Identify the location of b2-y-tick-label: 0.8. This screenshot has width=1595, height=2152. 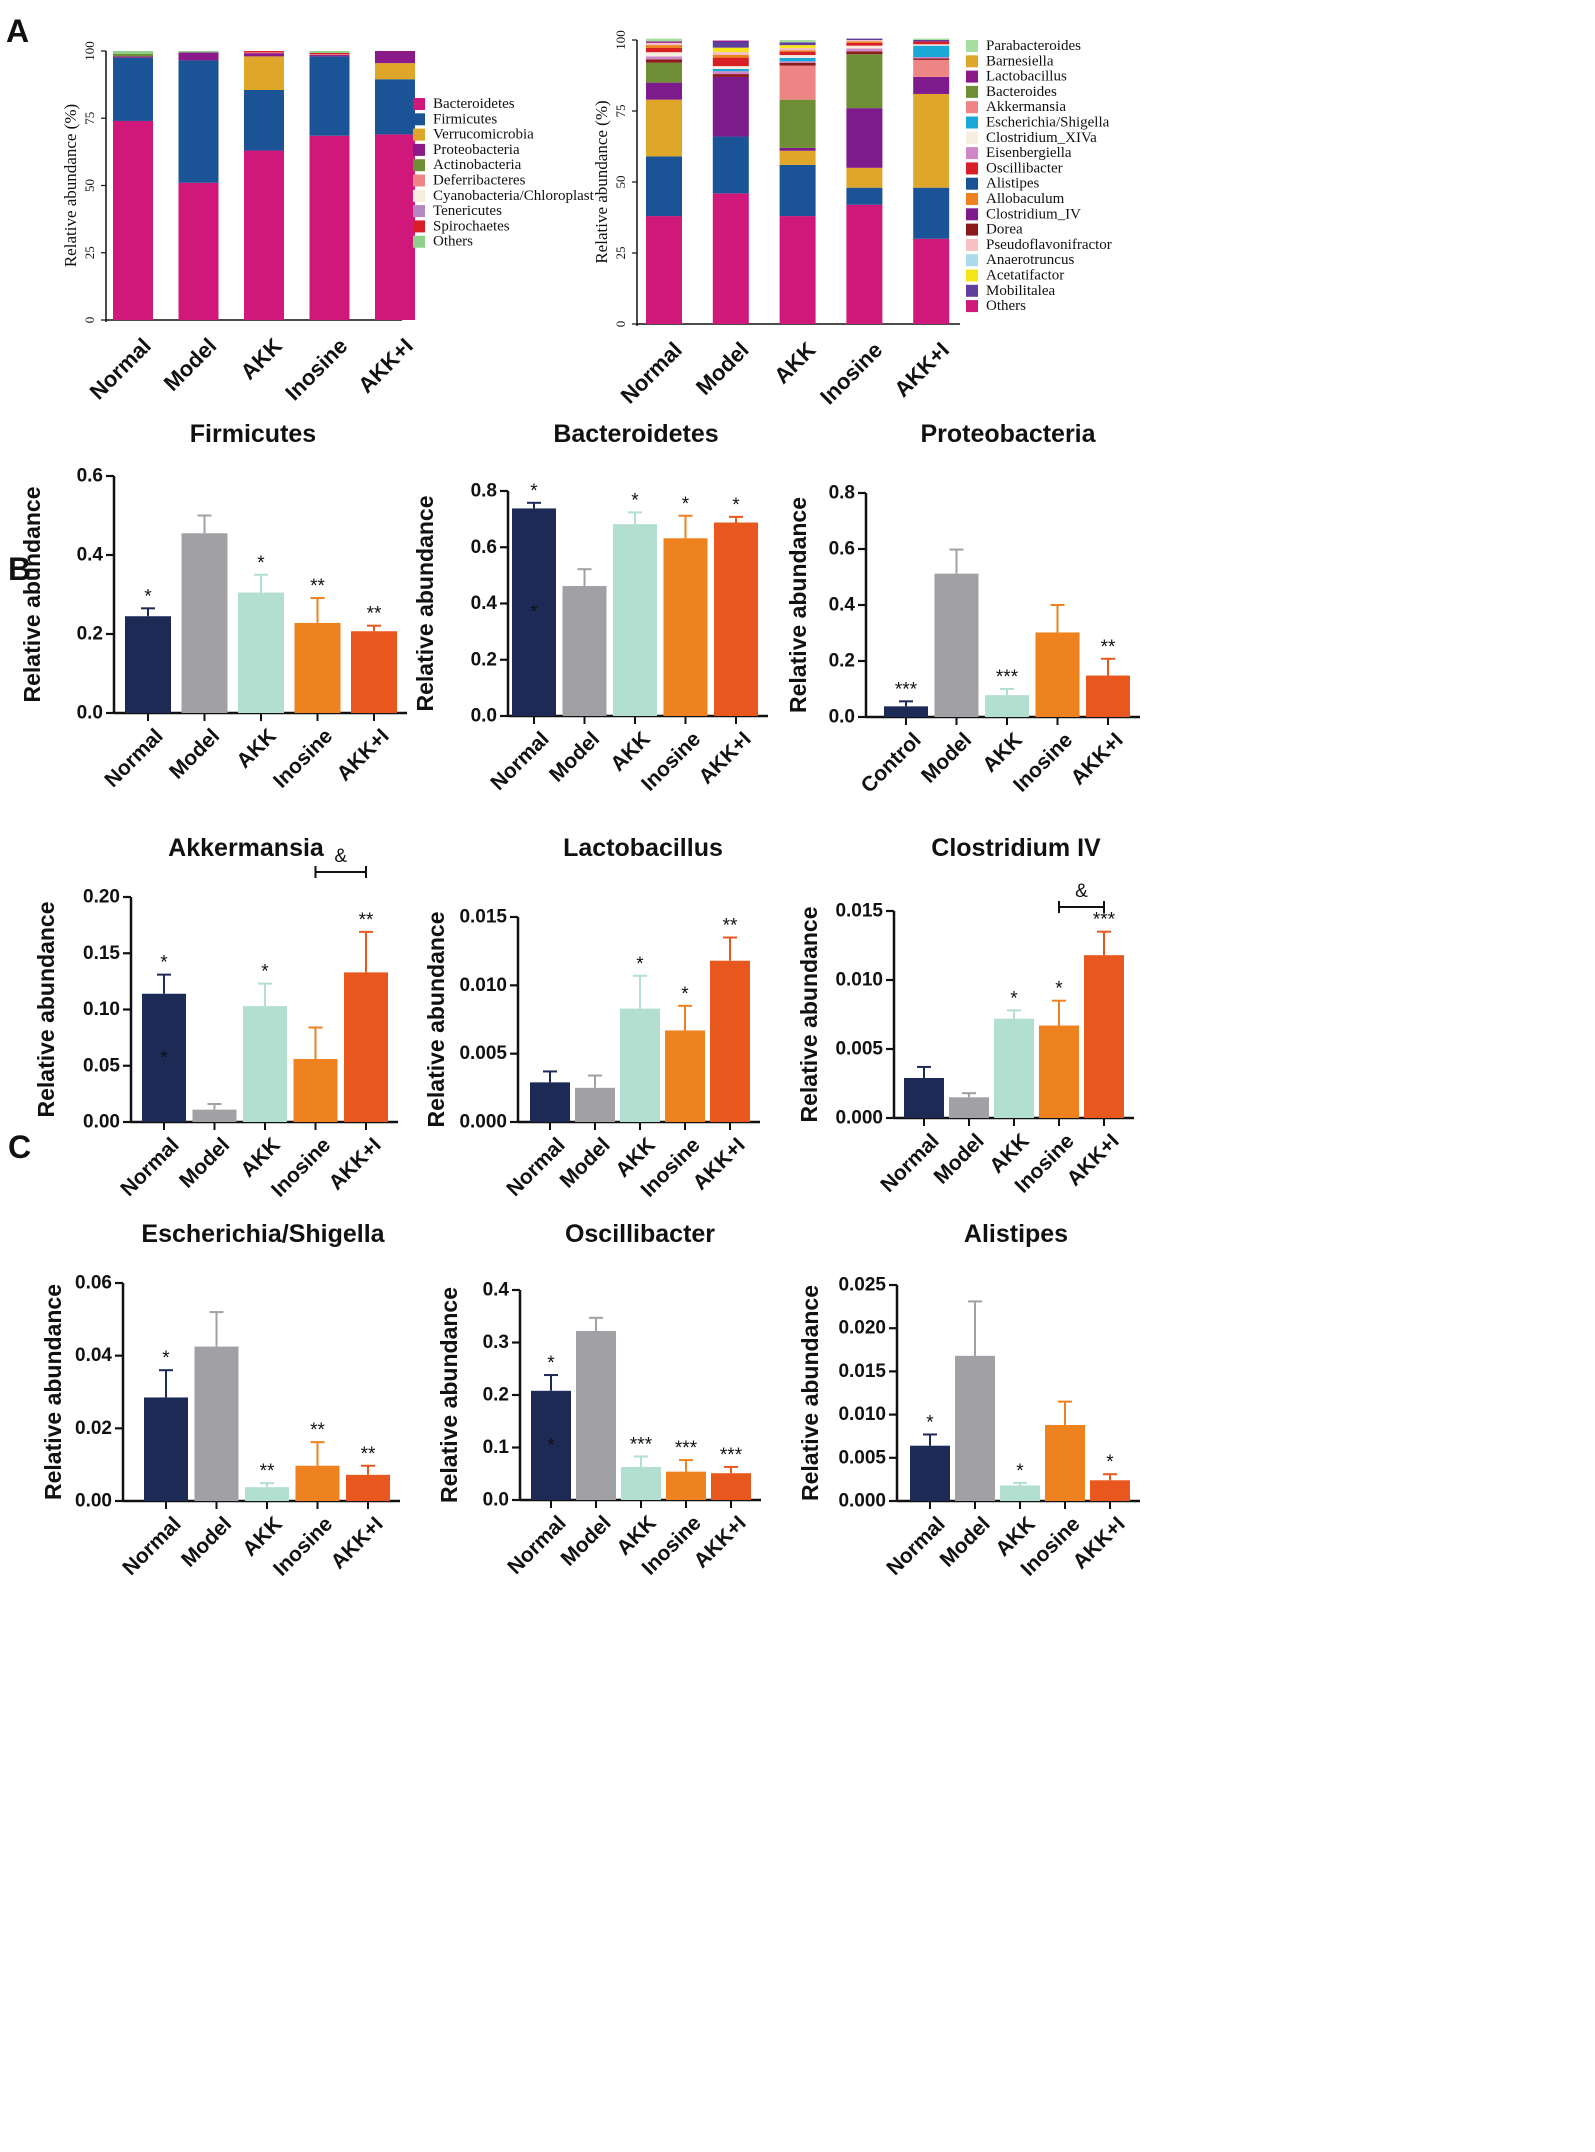
(484, 491).